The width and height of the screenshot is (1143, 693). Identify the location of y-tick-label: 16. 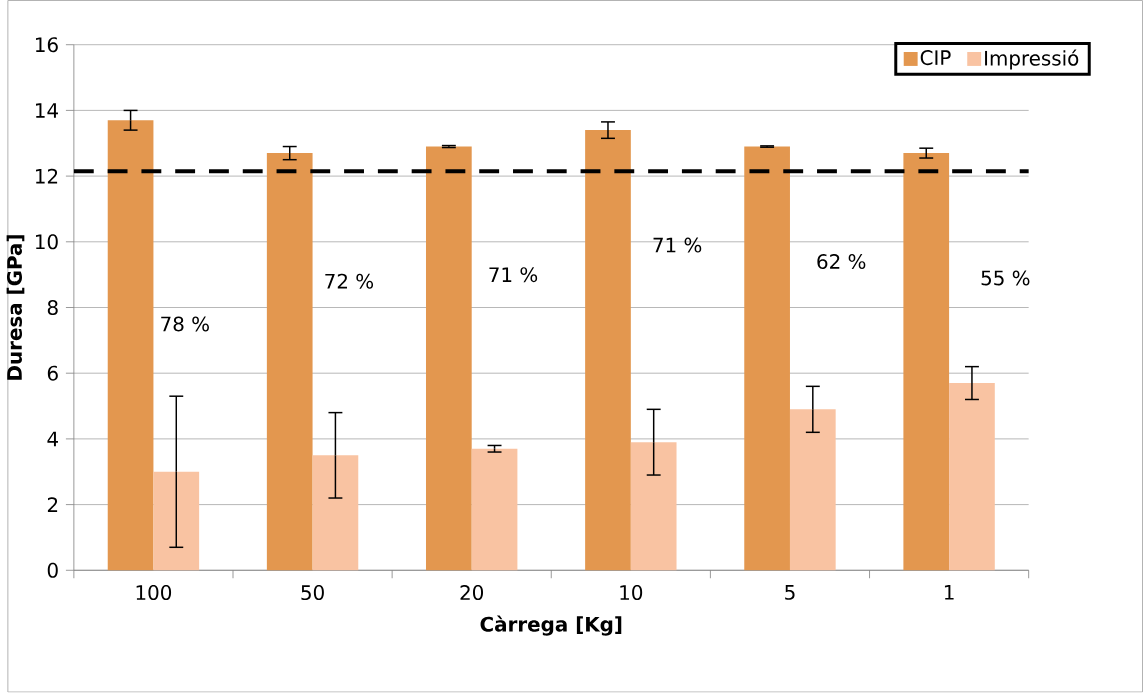
(46, 45).